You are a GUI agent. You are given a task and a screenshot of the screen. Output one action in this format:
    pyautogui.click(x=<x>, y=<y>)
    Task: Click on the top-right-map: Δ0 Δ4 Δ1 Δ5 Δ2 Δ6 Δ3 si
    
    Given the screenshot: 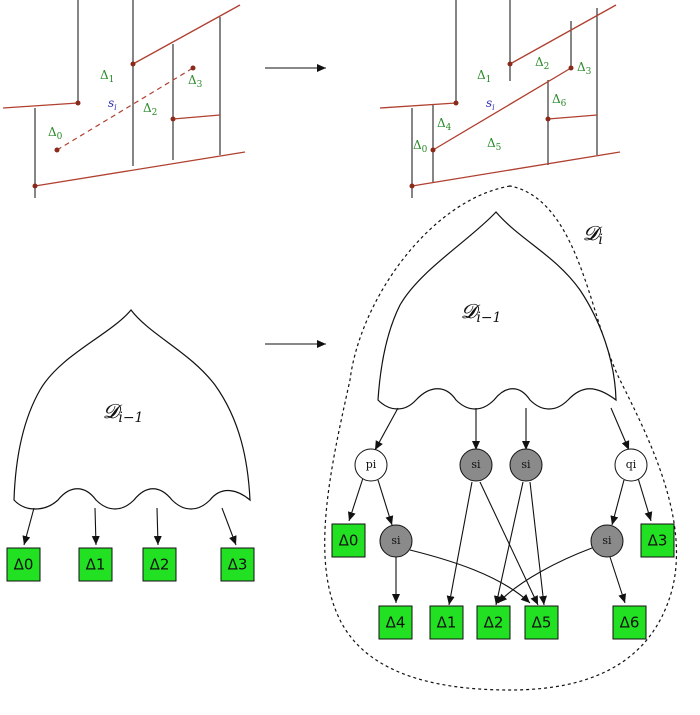 What is the action you would take?
    pyautogui.click(x=500, y=99)
    